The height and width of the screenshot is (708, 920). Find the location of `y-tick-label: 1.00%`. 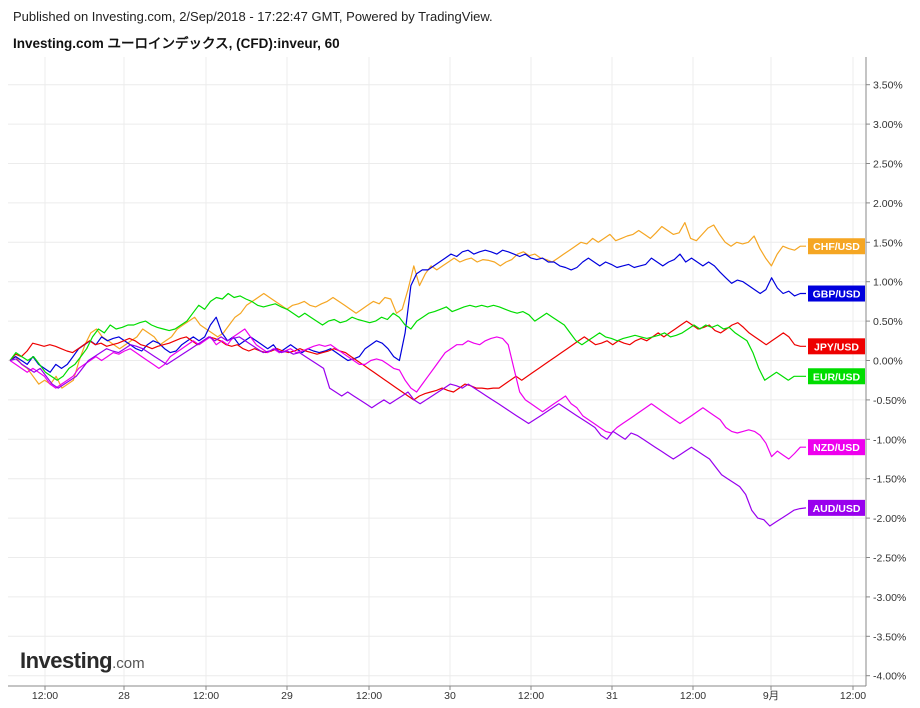

y-tick-label: 1.00% is located at coordinates (888, 283).